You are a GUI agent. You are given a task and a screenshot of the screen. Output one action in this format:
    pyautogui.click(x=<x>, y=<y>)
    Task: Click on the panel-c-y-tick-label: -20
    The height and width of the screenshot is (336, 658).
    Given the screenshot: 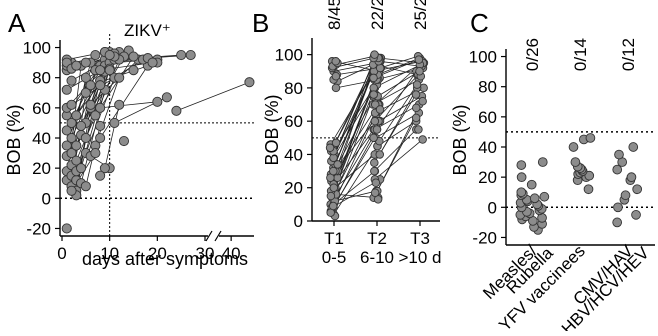 What is the action you would take?
    pyautogui.click(x=484, y=237)
    